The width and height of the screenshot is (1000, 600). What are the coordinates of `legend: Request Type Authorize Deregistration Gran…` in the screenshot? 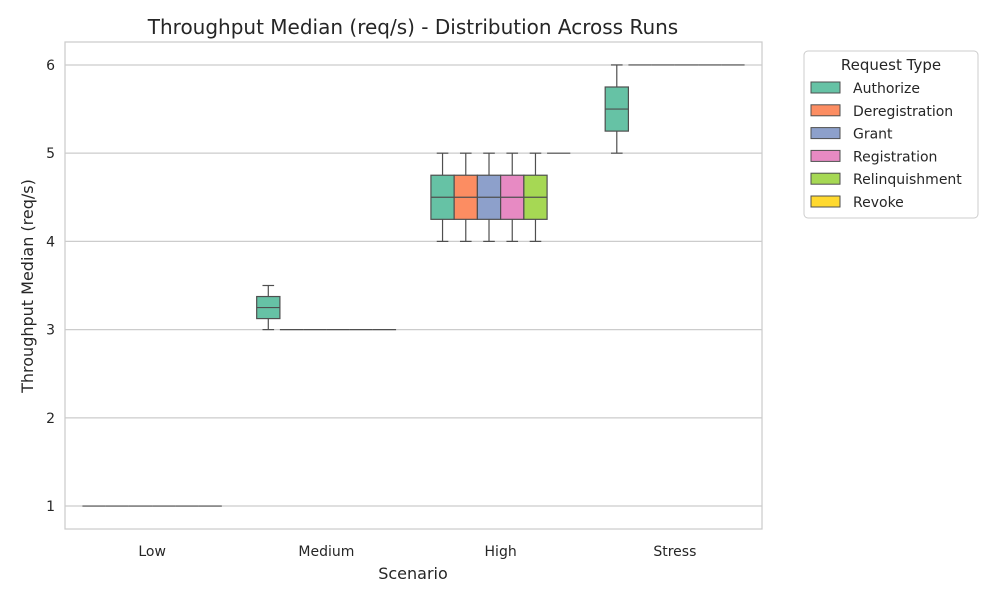 It's located at (891, 134).